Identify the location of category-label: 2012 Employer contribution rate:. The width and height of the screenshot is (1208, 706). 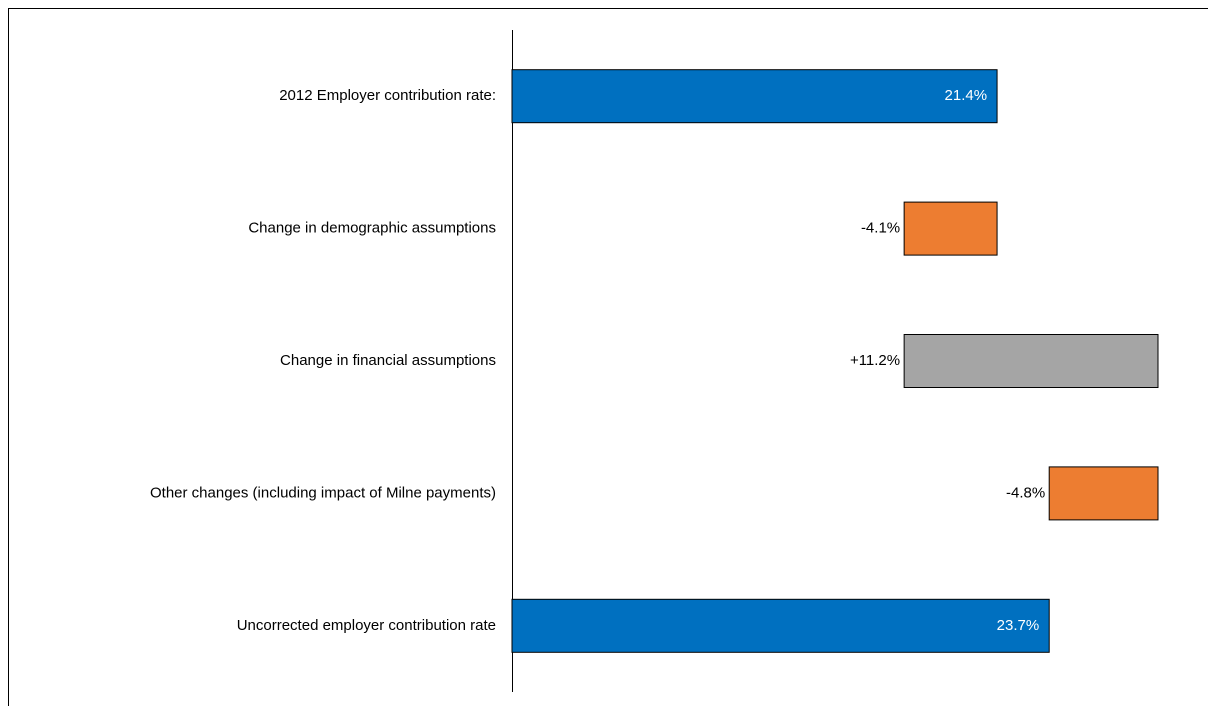
(387, 95).